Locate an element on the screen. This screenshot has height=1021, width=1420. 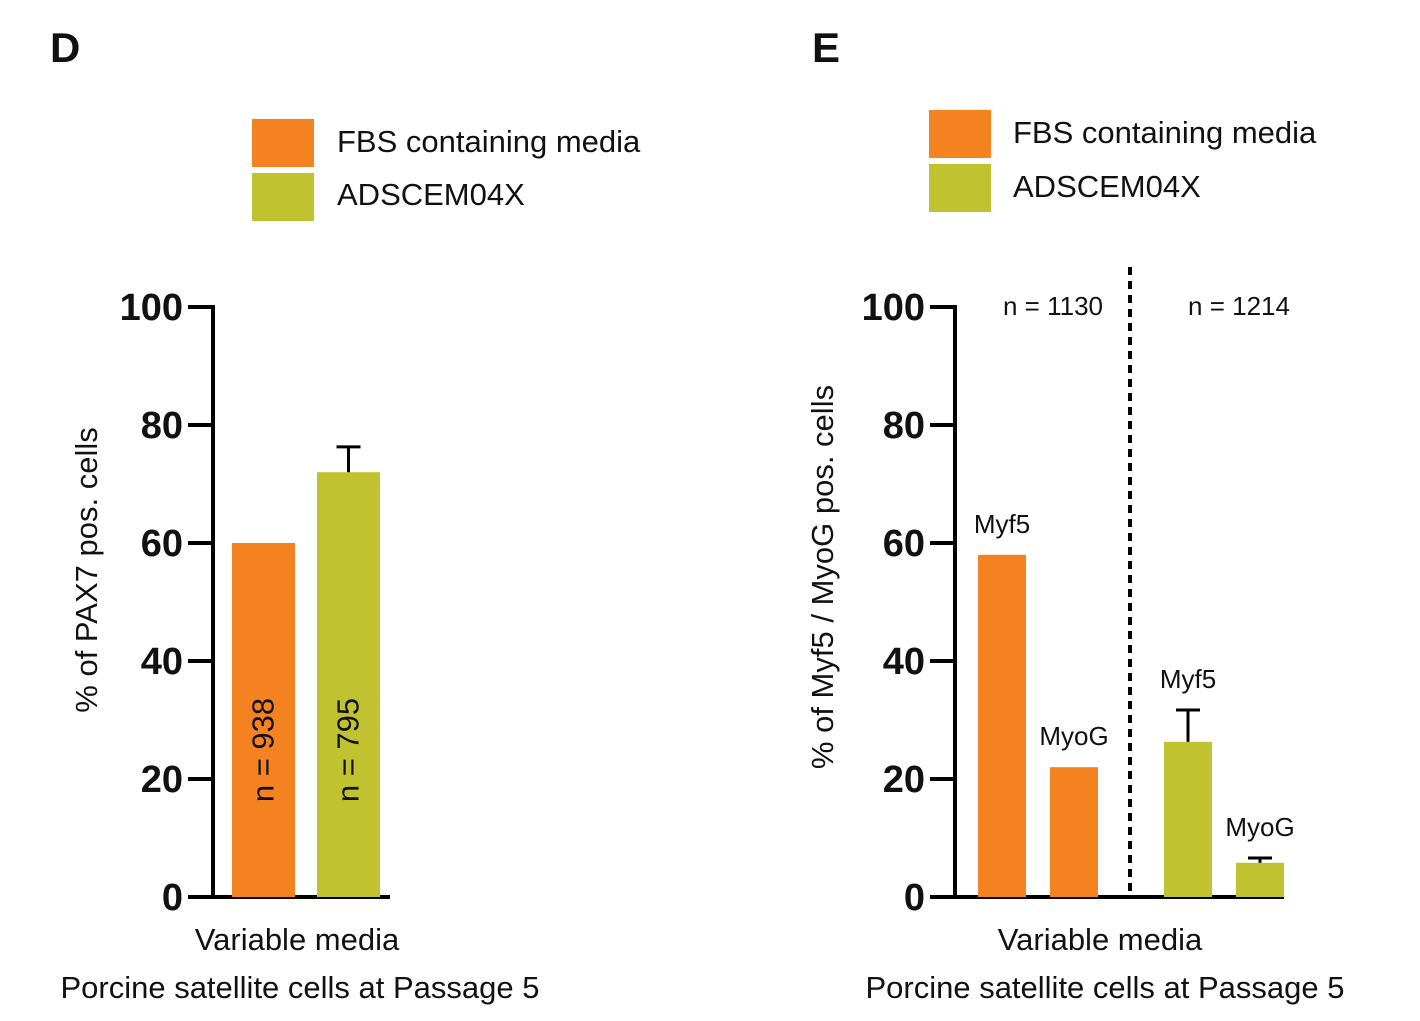
bar-n-label: n = 938 is located at coordinates (263, 750).